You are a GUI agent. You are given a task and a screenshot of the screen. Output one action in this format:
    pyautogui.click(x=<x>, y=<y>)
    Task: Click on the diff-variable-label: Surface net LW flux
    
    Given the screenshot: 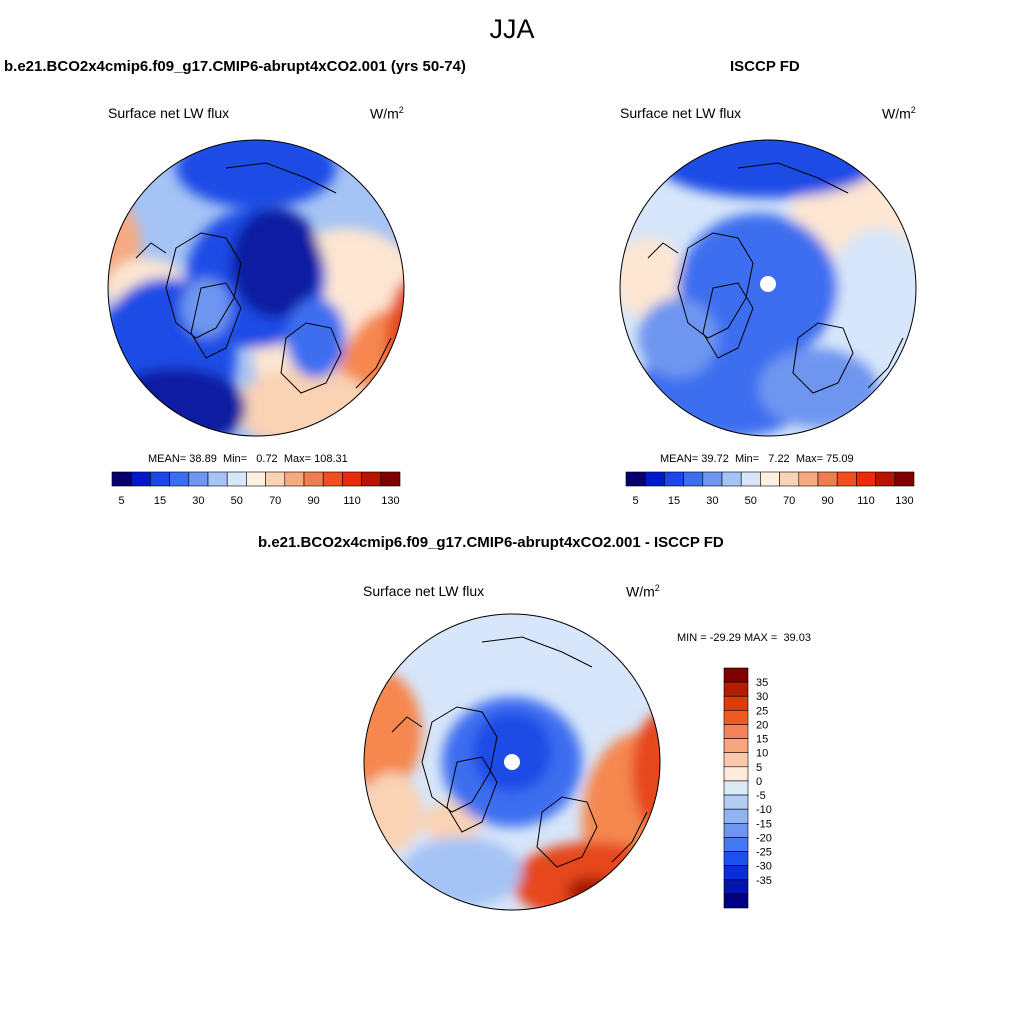 What is the action you would take?
    pyautogui.click(x=424, y=591)
    